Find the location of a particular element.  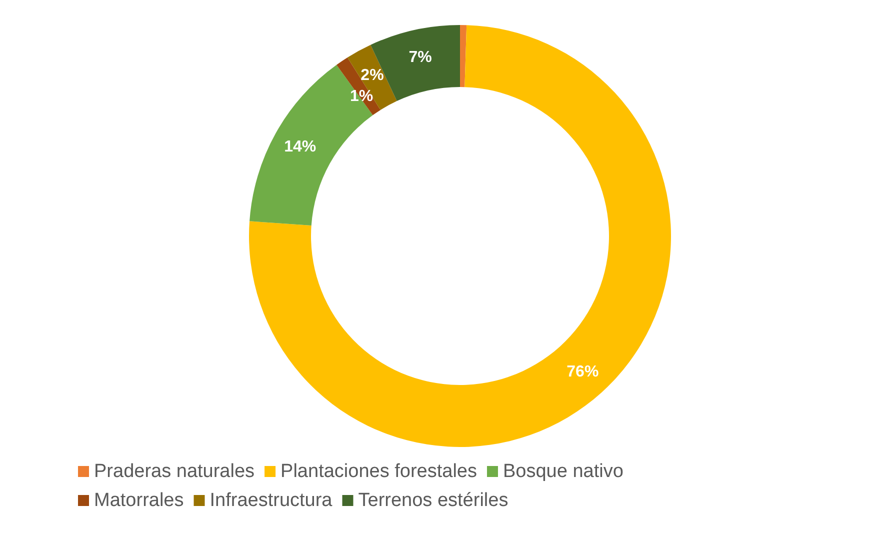

data-label: 7% is located at coordinates (420, 57).